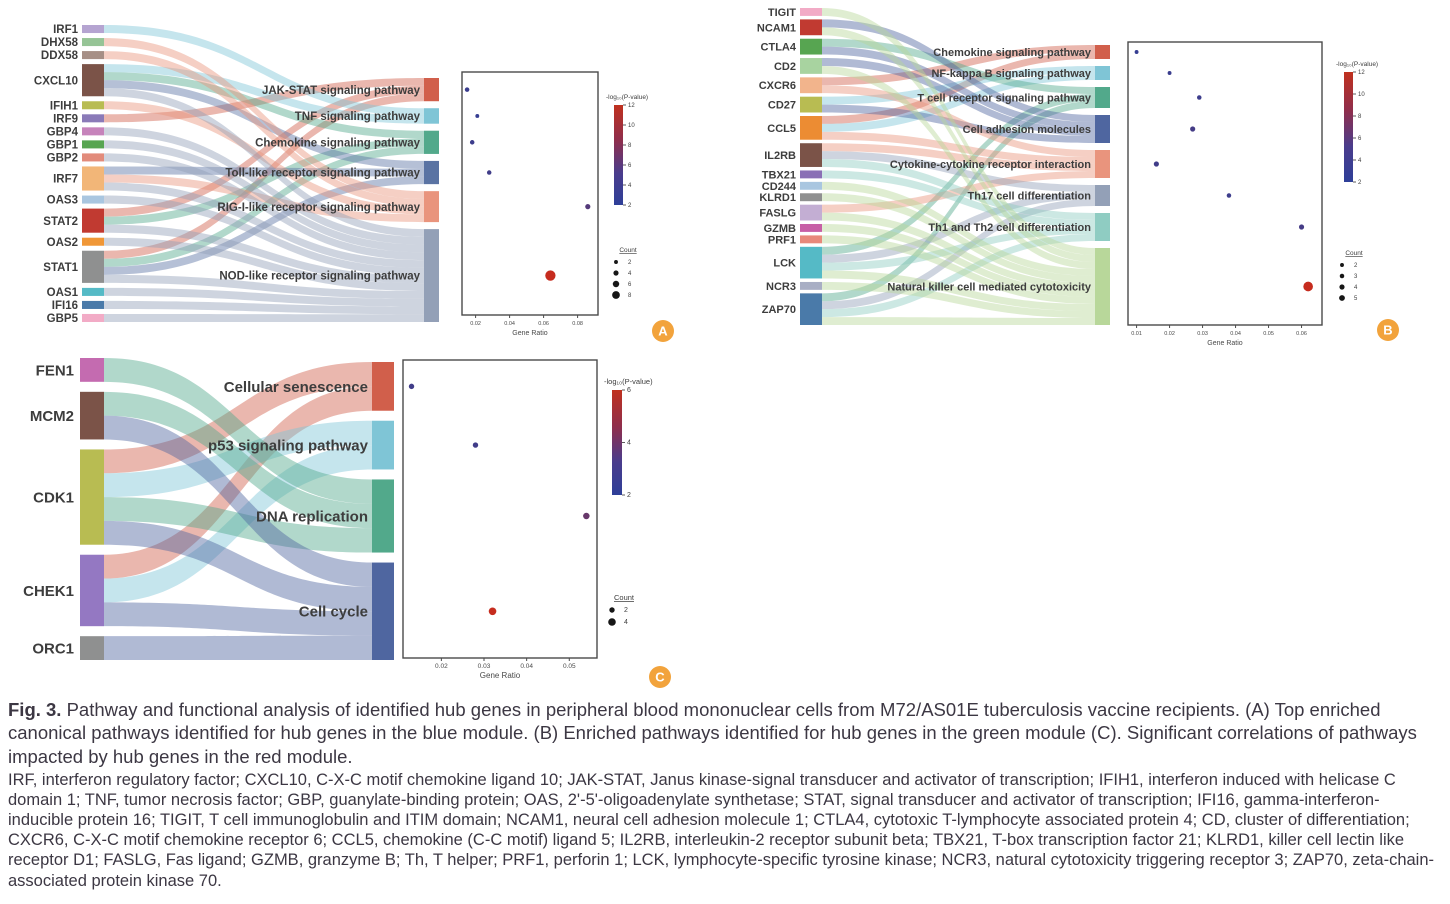 Image resolution: width=1450 pixels, height=904 pixels. Describe the element at coordinates (811, 174) in the screenshot. I see `gene-node-TBX21` at that location.